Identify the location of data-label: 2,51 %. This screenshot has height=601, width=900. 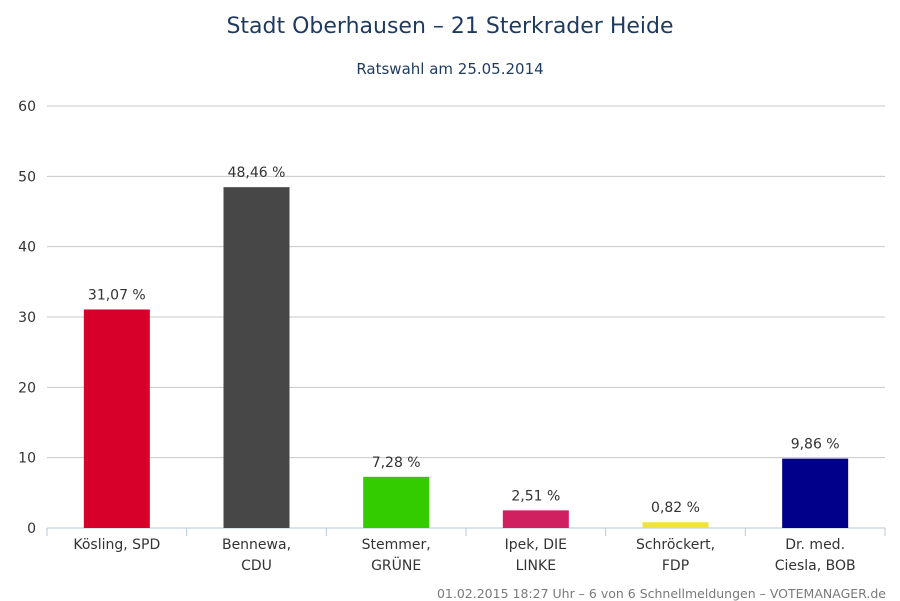
(535, 496).